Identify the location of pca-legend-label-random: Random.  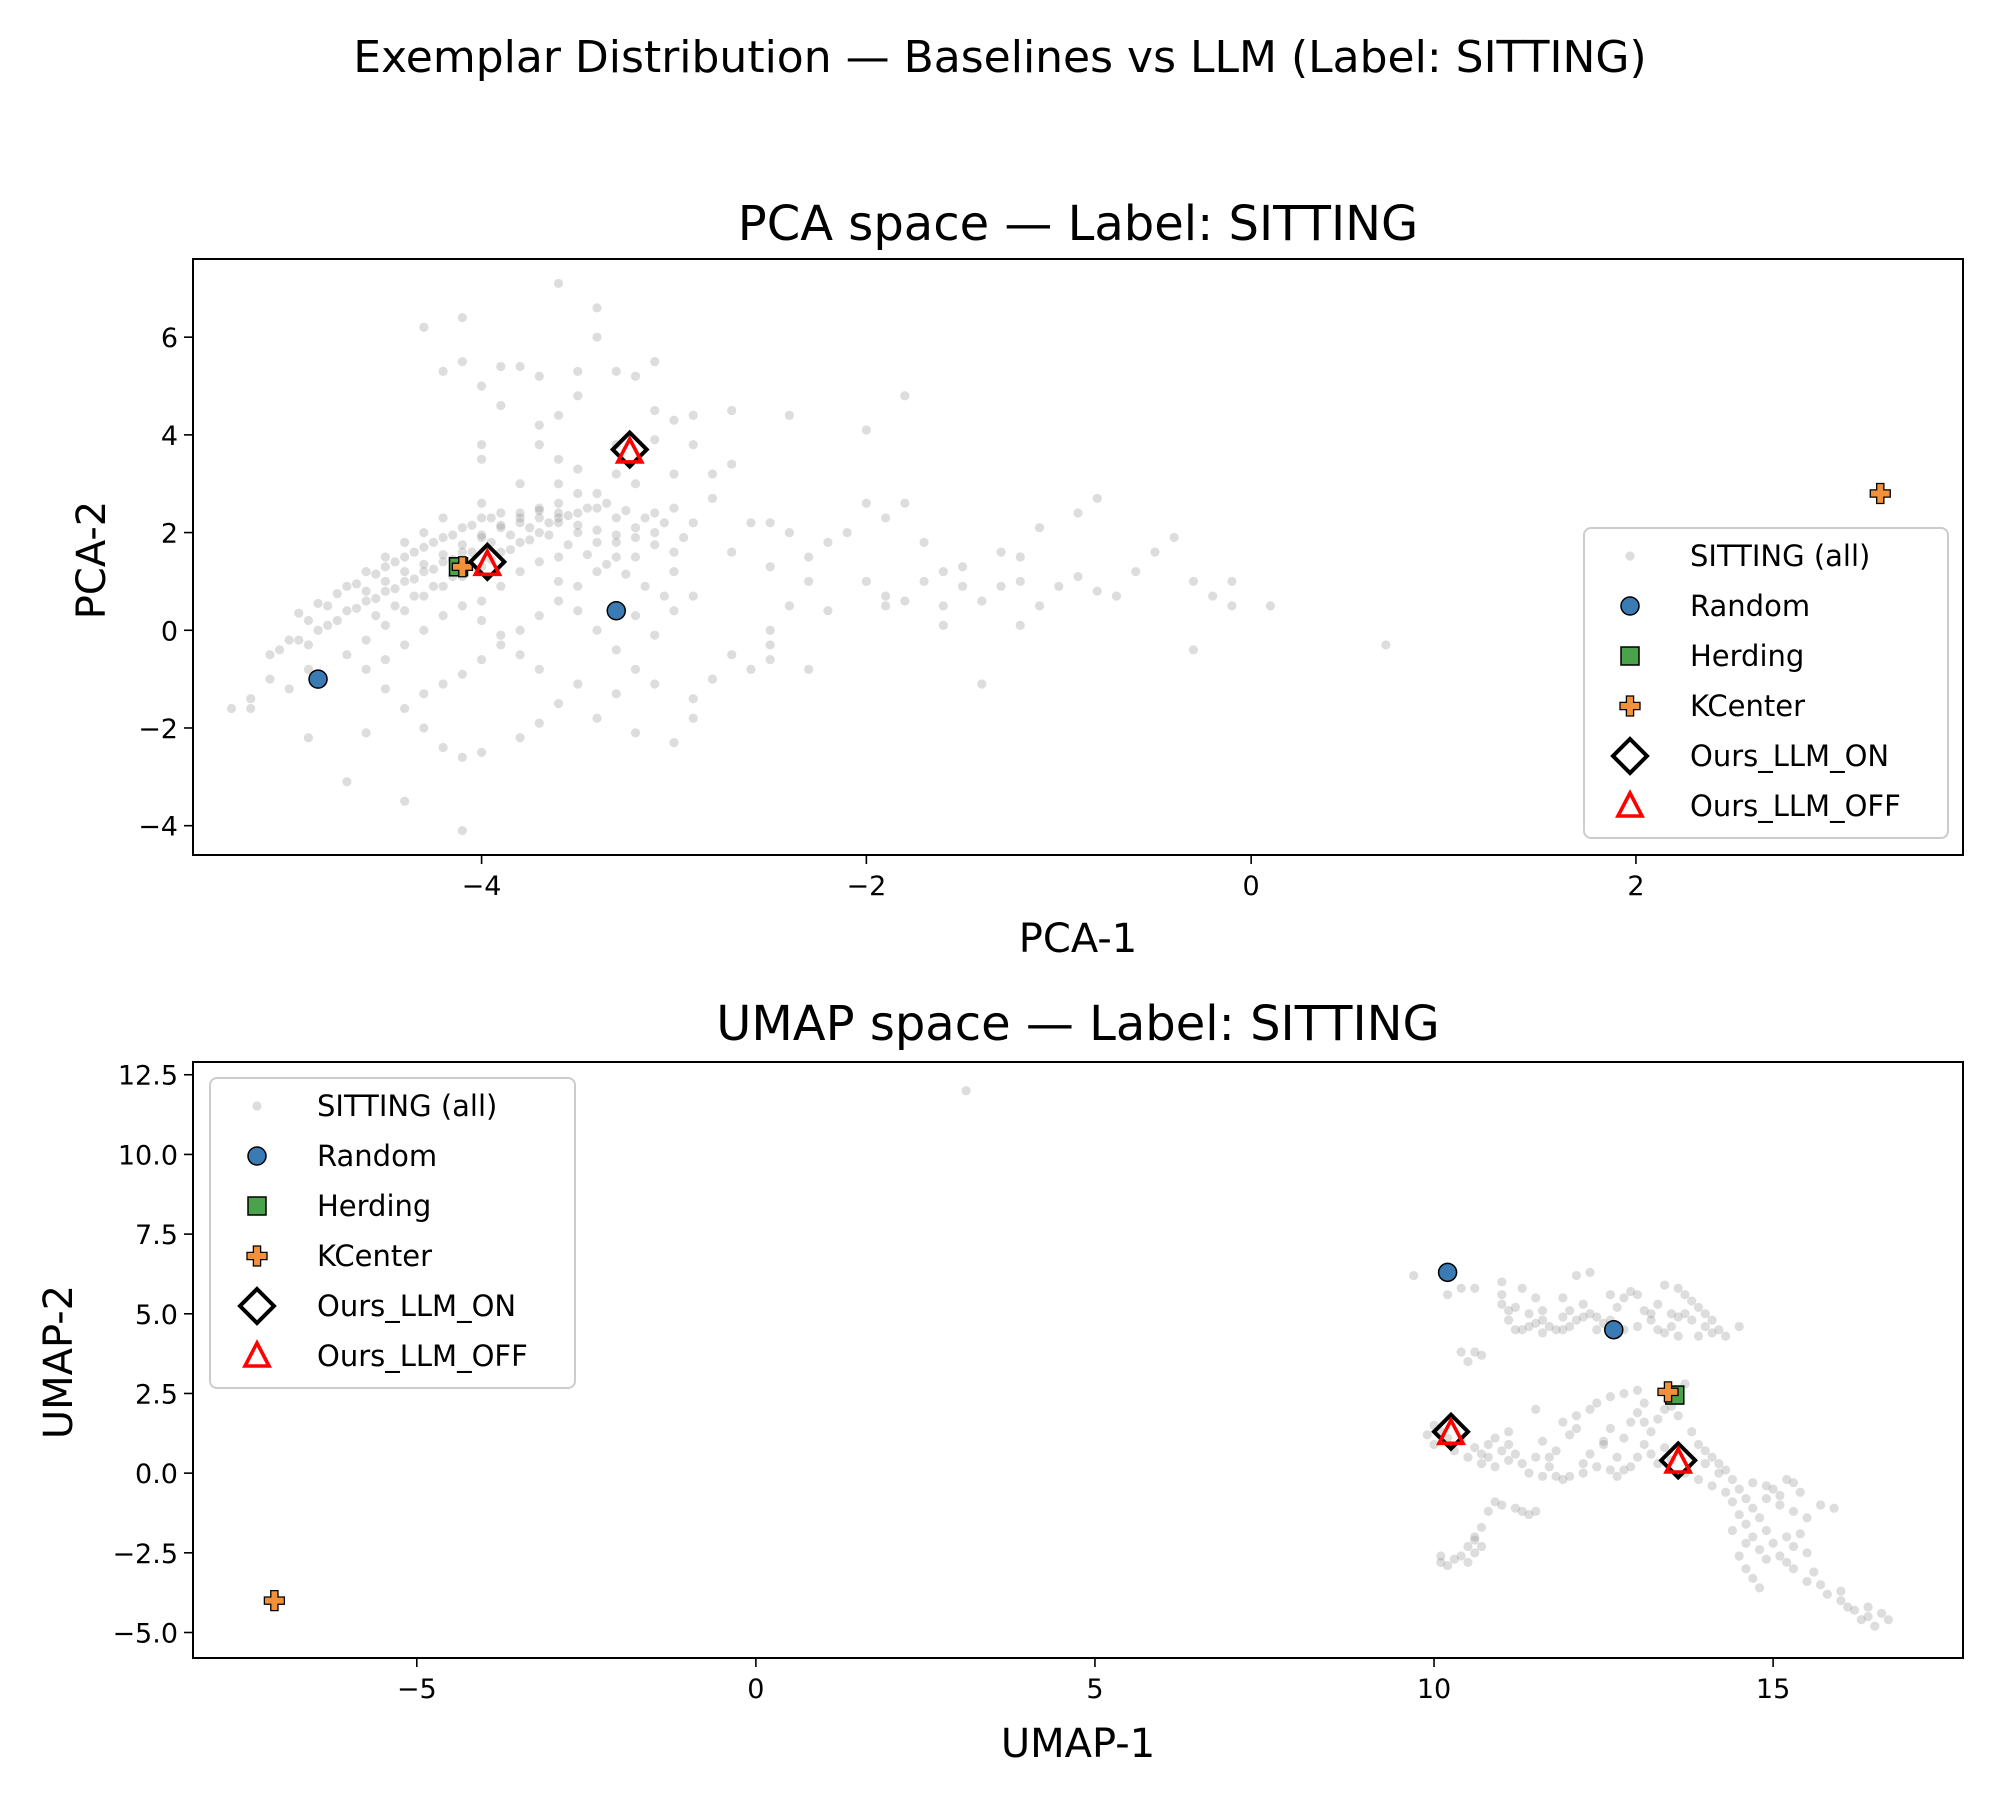
(1750, 606).